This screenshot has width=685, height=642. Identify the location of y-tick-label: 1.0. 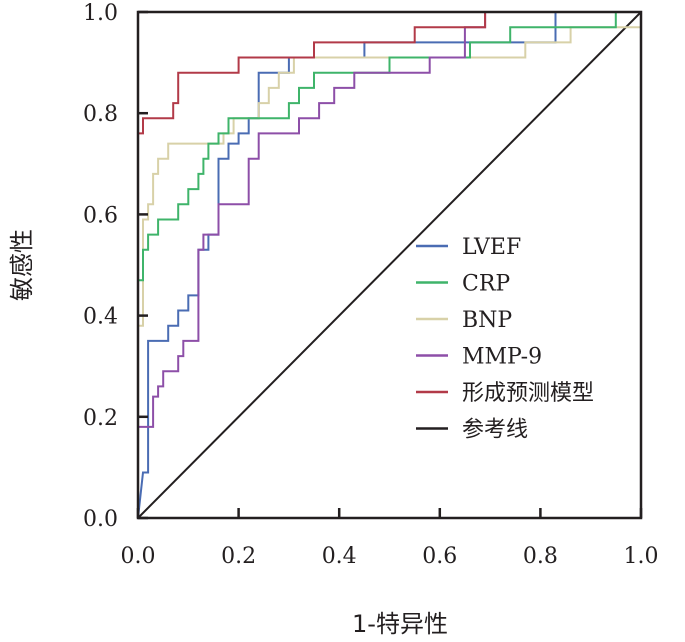
(100, 13).